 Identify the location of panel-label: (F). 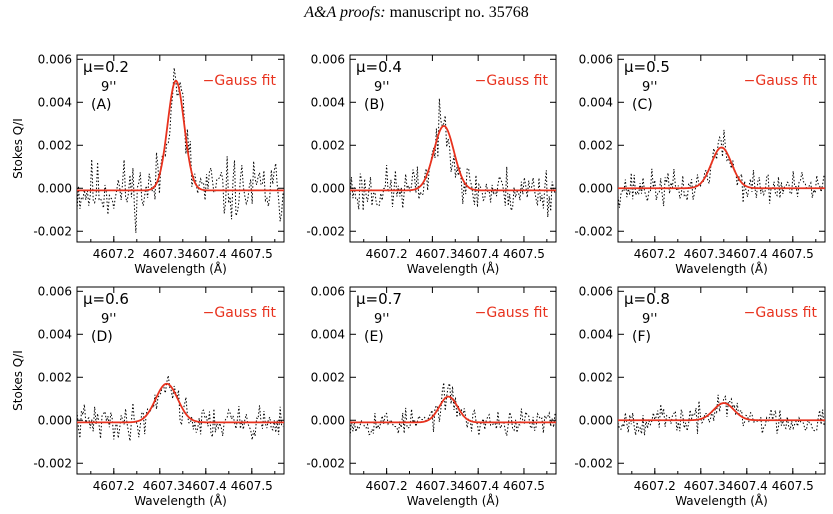
(641, 337).